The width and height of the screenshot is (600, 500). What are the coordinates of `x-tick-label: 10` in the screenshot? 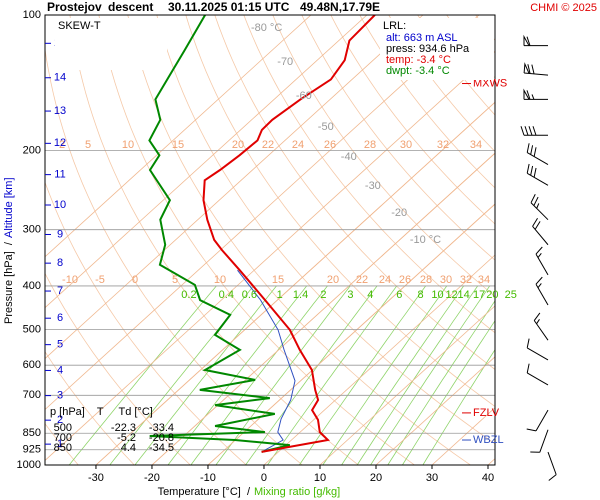 It's located at (320, 478).